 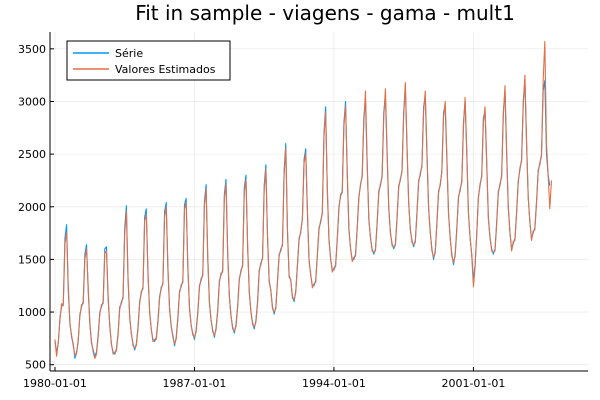 I want to click on x-tick-label: 1994-01-01, so click(x=334, y=383).